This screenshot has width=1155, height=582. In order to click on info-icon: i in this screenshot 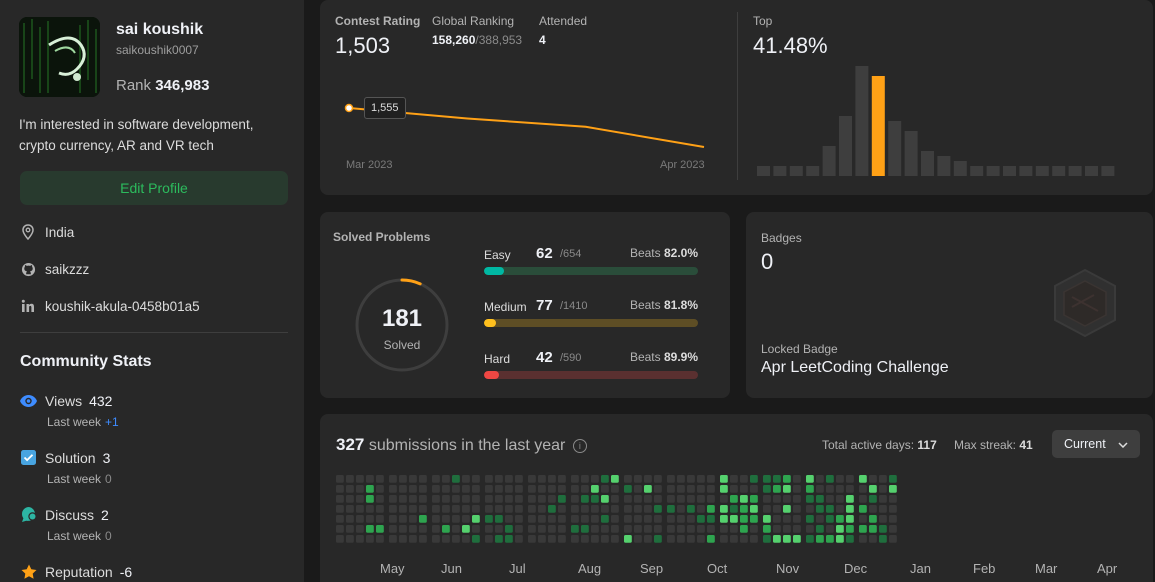, I will do `click(579, 446)`.